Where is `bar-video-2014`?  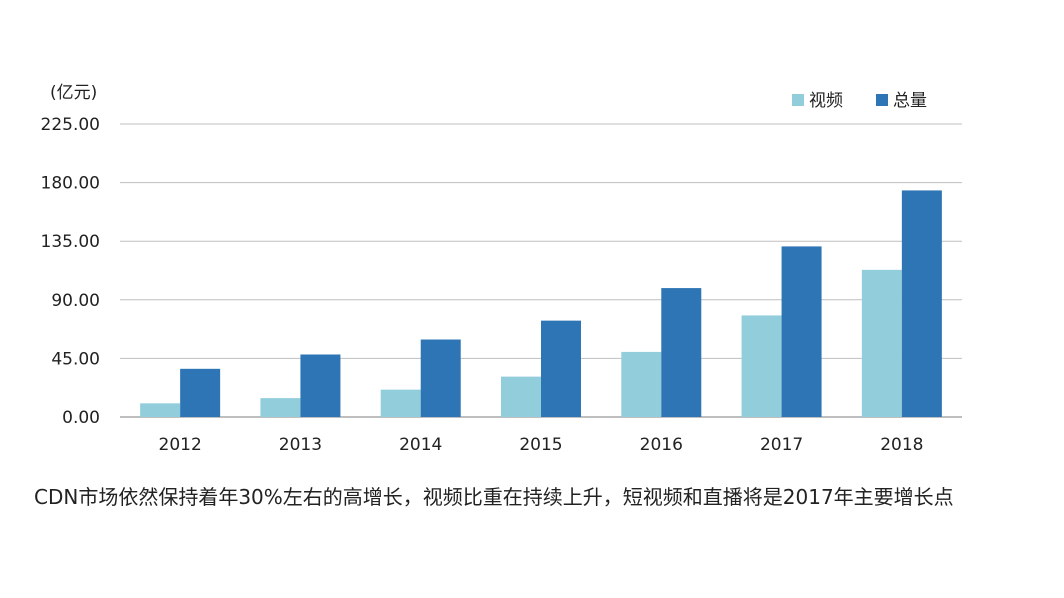
bar-video-2014 is located at coordinates (400, 403).